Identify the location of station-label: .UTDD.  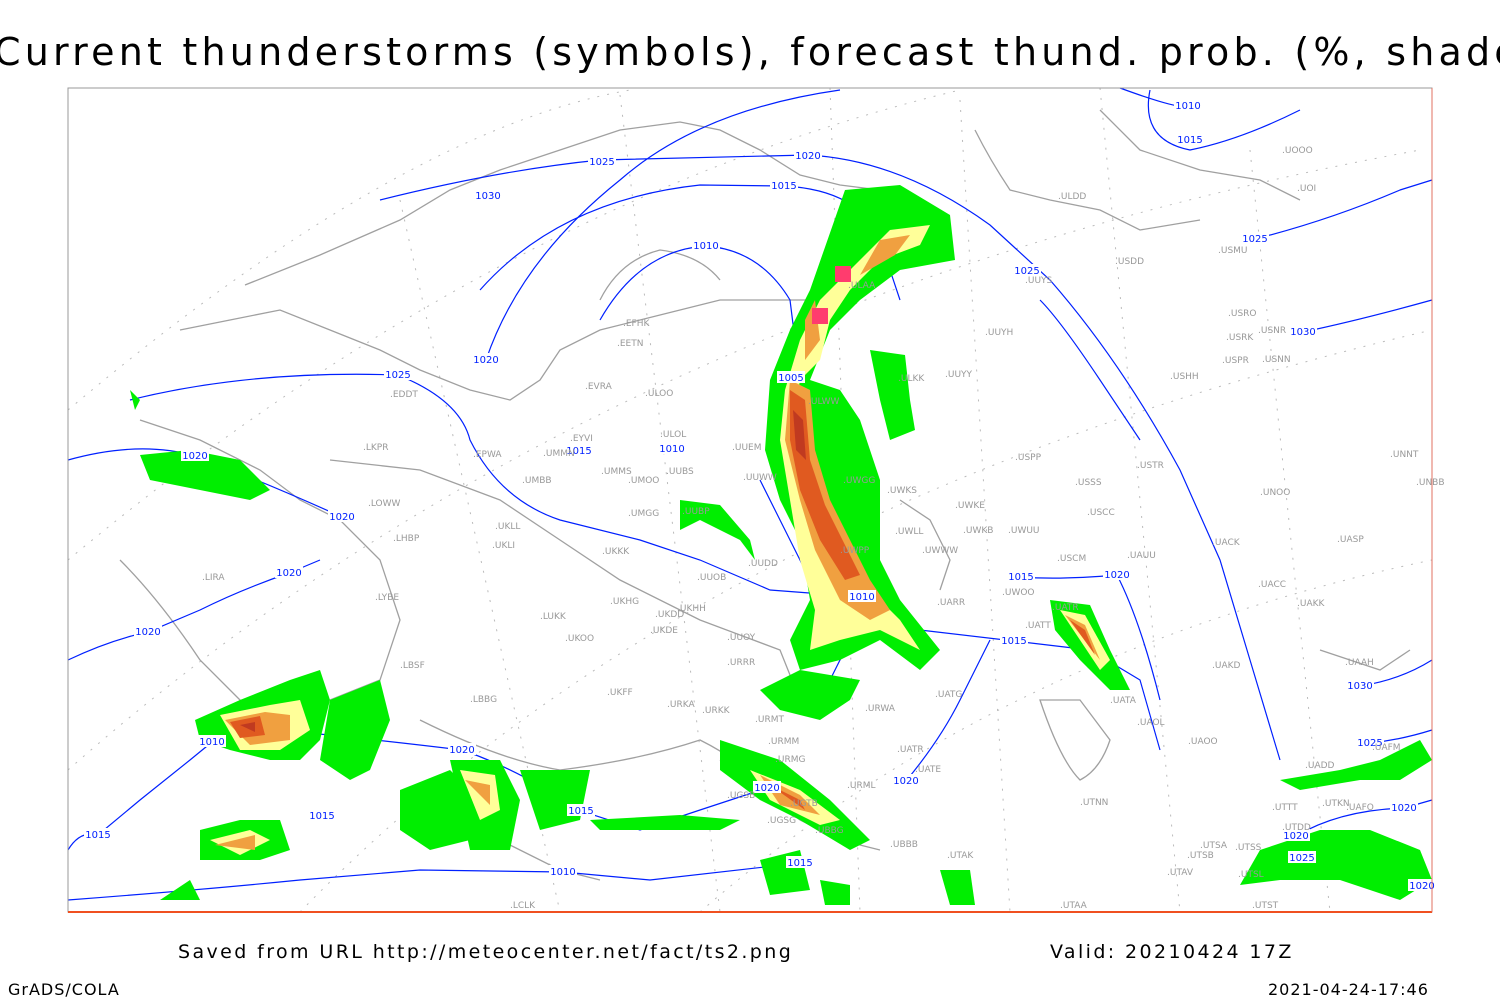
(1296, 828).